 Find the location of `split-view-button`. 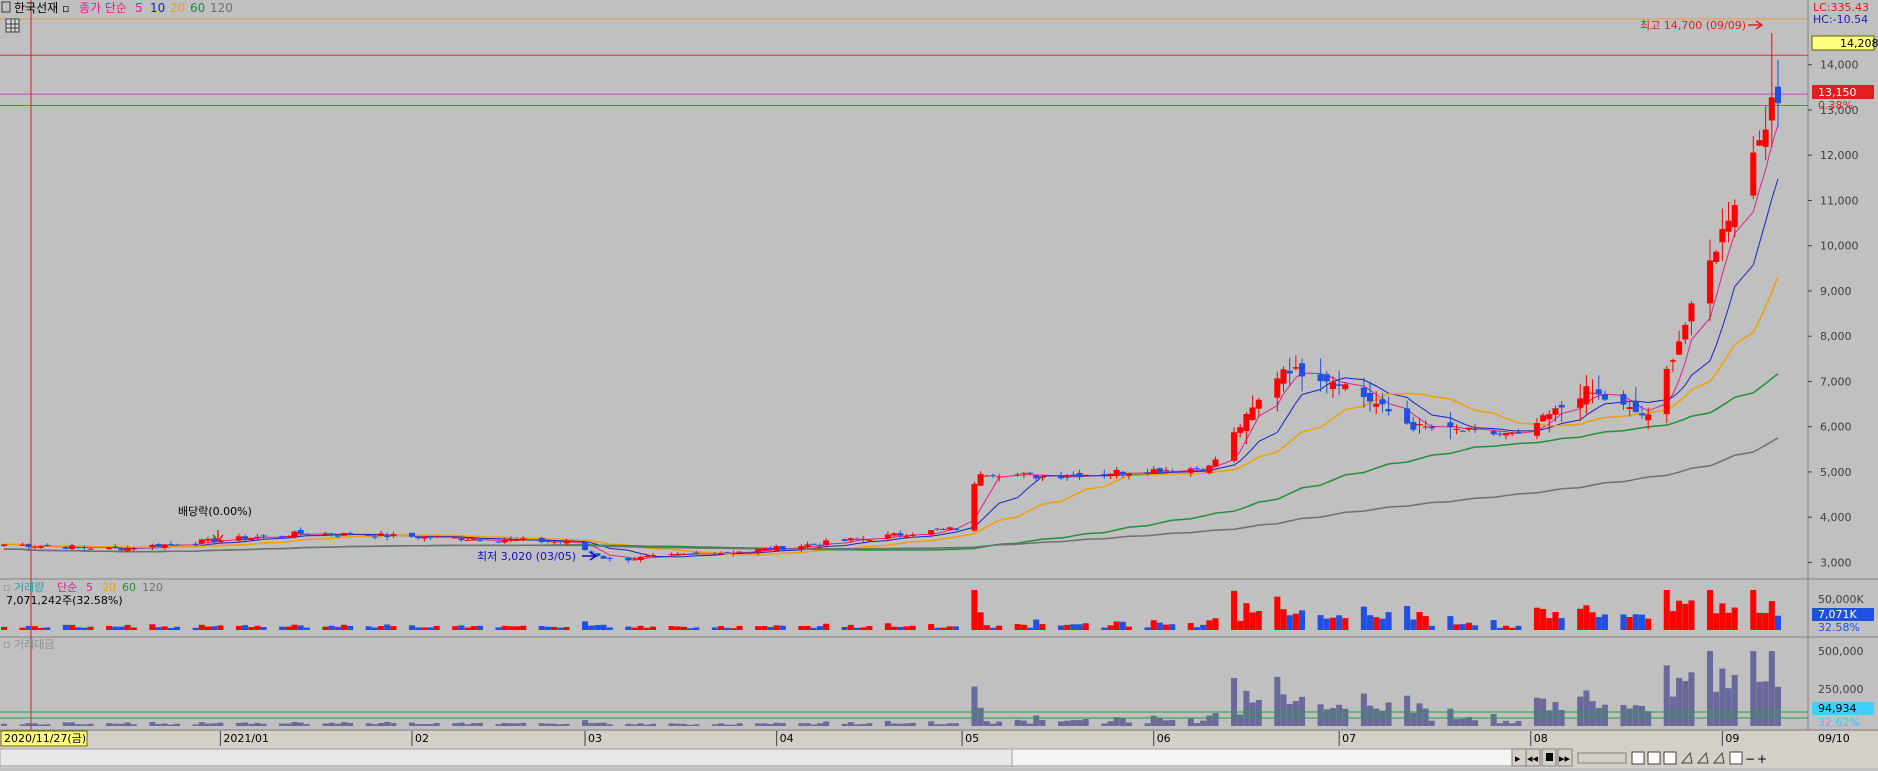

split-view-button is located at coordinates (1654, 758).